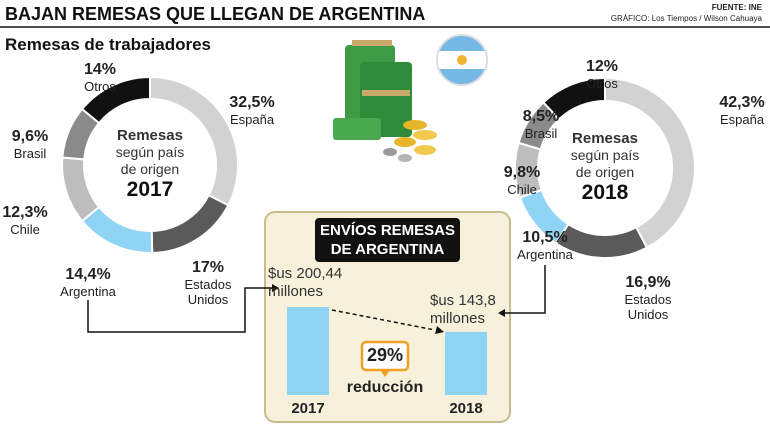  I want to click on donut-center: Remesas según país de origen 2018, so click(605, 167).